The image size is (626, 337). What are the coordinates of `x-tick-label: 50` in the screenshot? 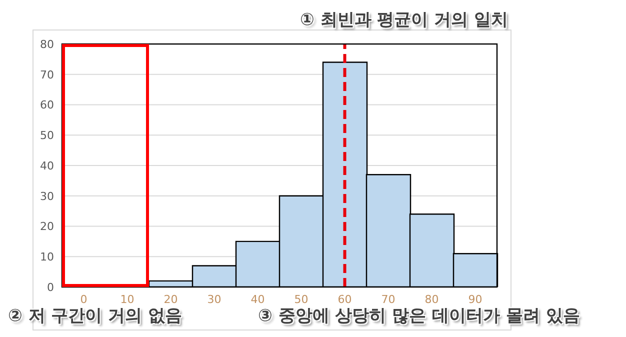 It's located at (301, 299).